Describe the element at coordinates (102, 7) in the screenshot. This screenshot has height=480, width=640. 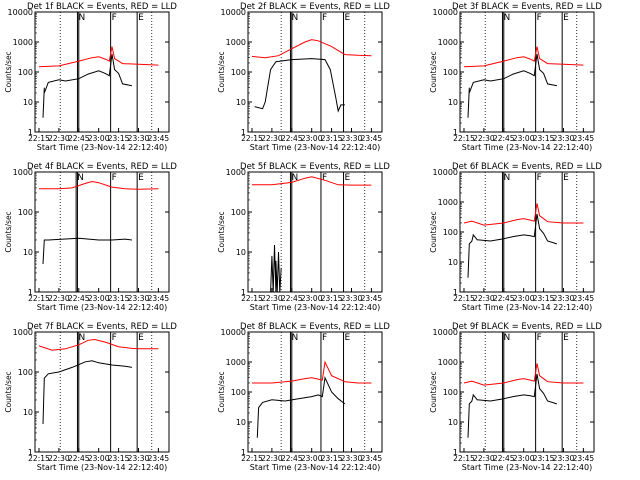
I see `chart-title: Det 1f BLACK = Events, RED = LLD` at that location.